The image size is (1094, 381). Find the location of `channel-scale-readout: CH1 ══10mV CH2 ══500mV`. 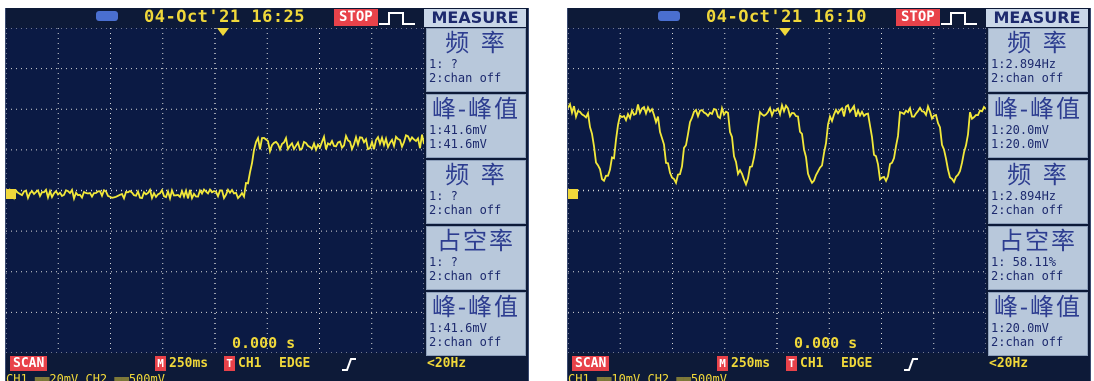

channel-scale-readout: CH1 ══10mV CH2 ══500mV is located at coordinates (647, 377).